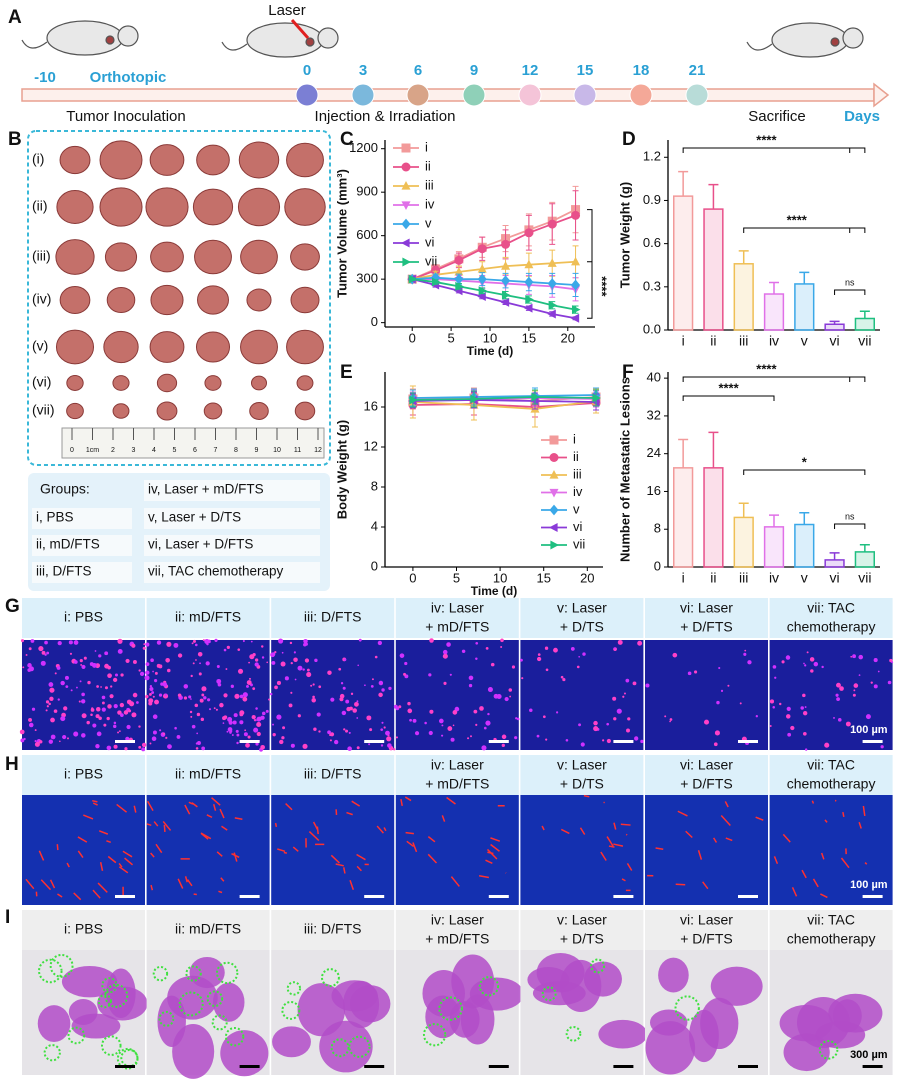 The width and height of the screenshot is (897, 1080). Describe the element at coordinates (862, 116) in the screenshot. I see `days-label: Days` at that location.